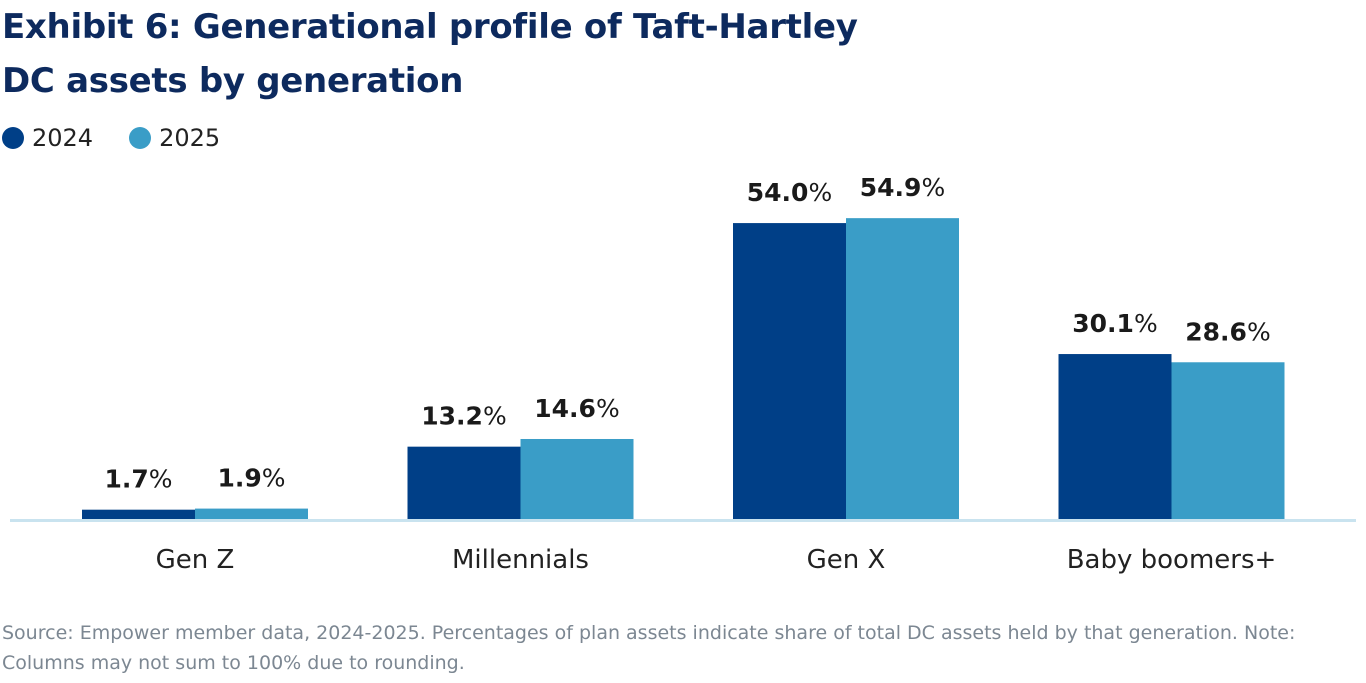 The height and width of the screenshot is (683, 1366). I want to click on bar-2024-baby-boomers-, so click(1115, 436).